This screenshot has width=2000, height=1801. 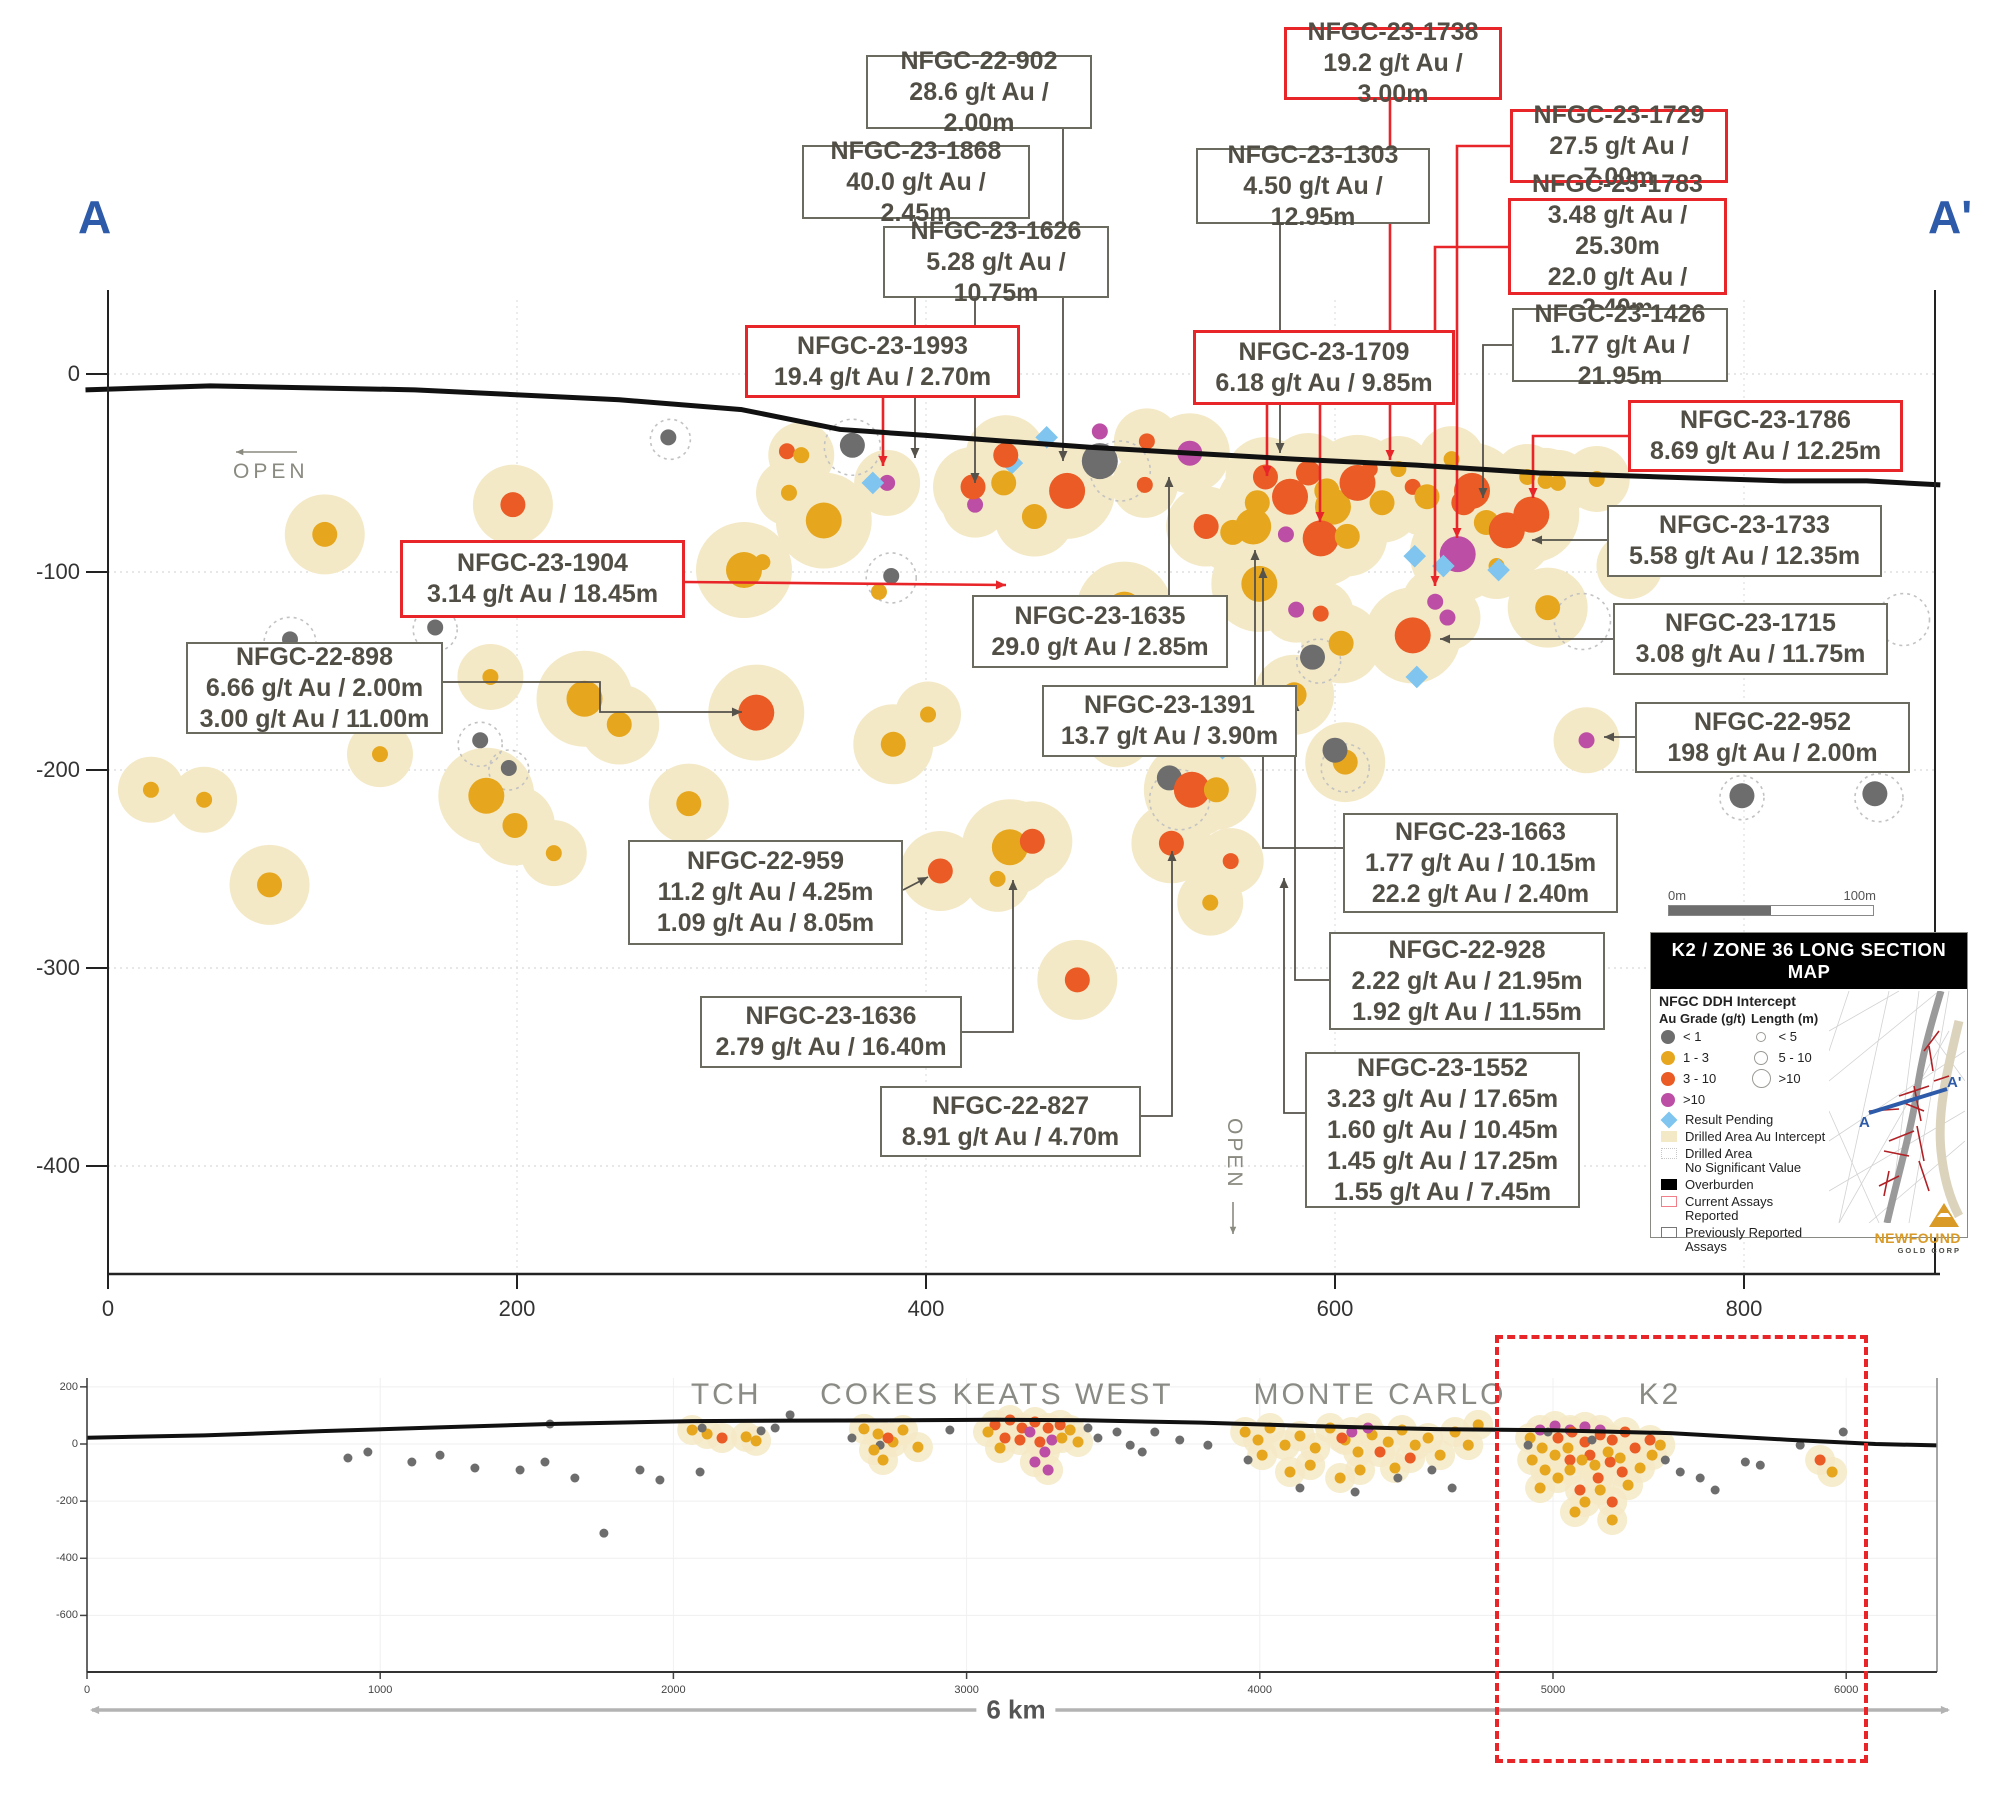 I want to click on zone-label-cokes: COKES, so click(x=880, y=1394).